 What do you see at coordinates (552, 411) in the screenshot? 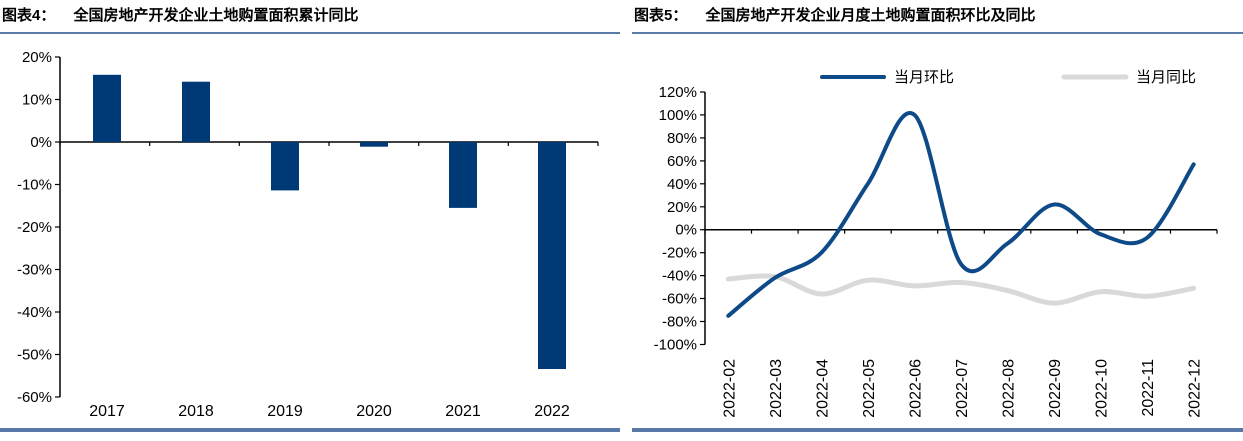
I see `svg-text: 2022` at bounding box center [552, 411].